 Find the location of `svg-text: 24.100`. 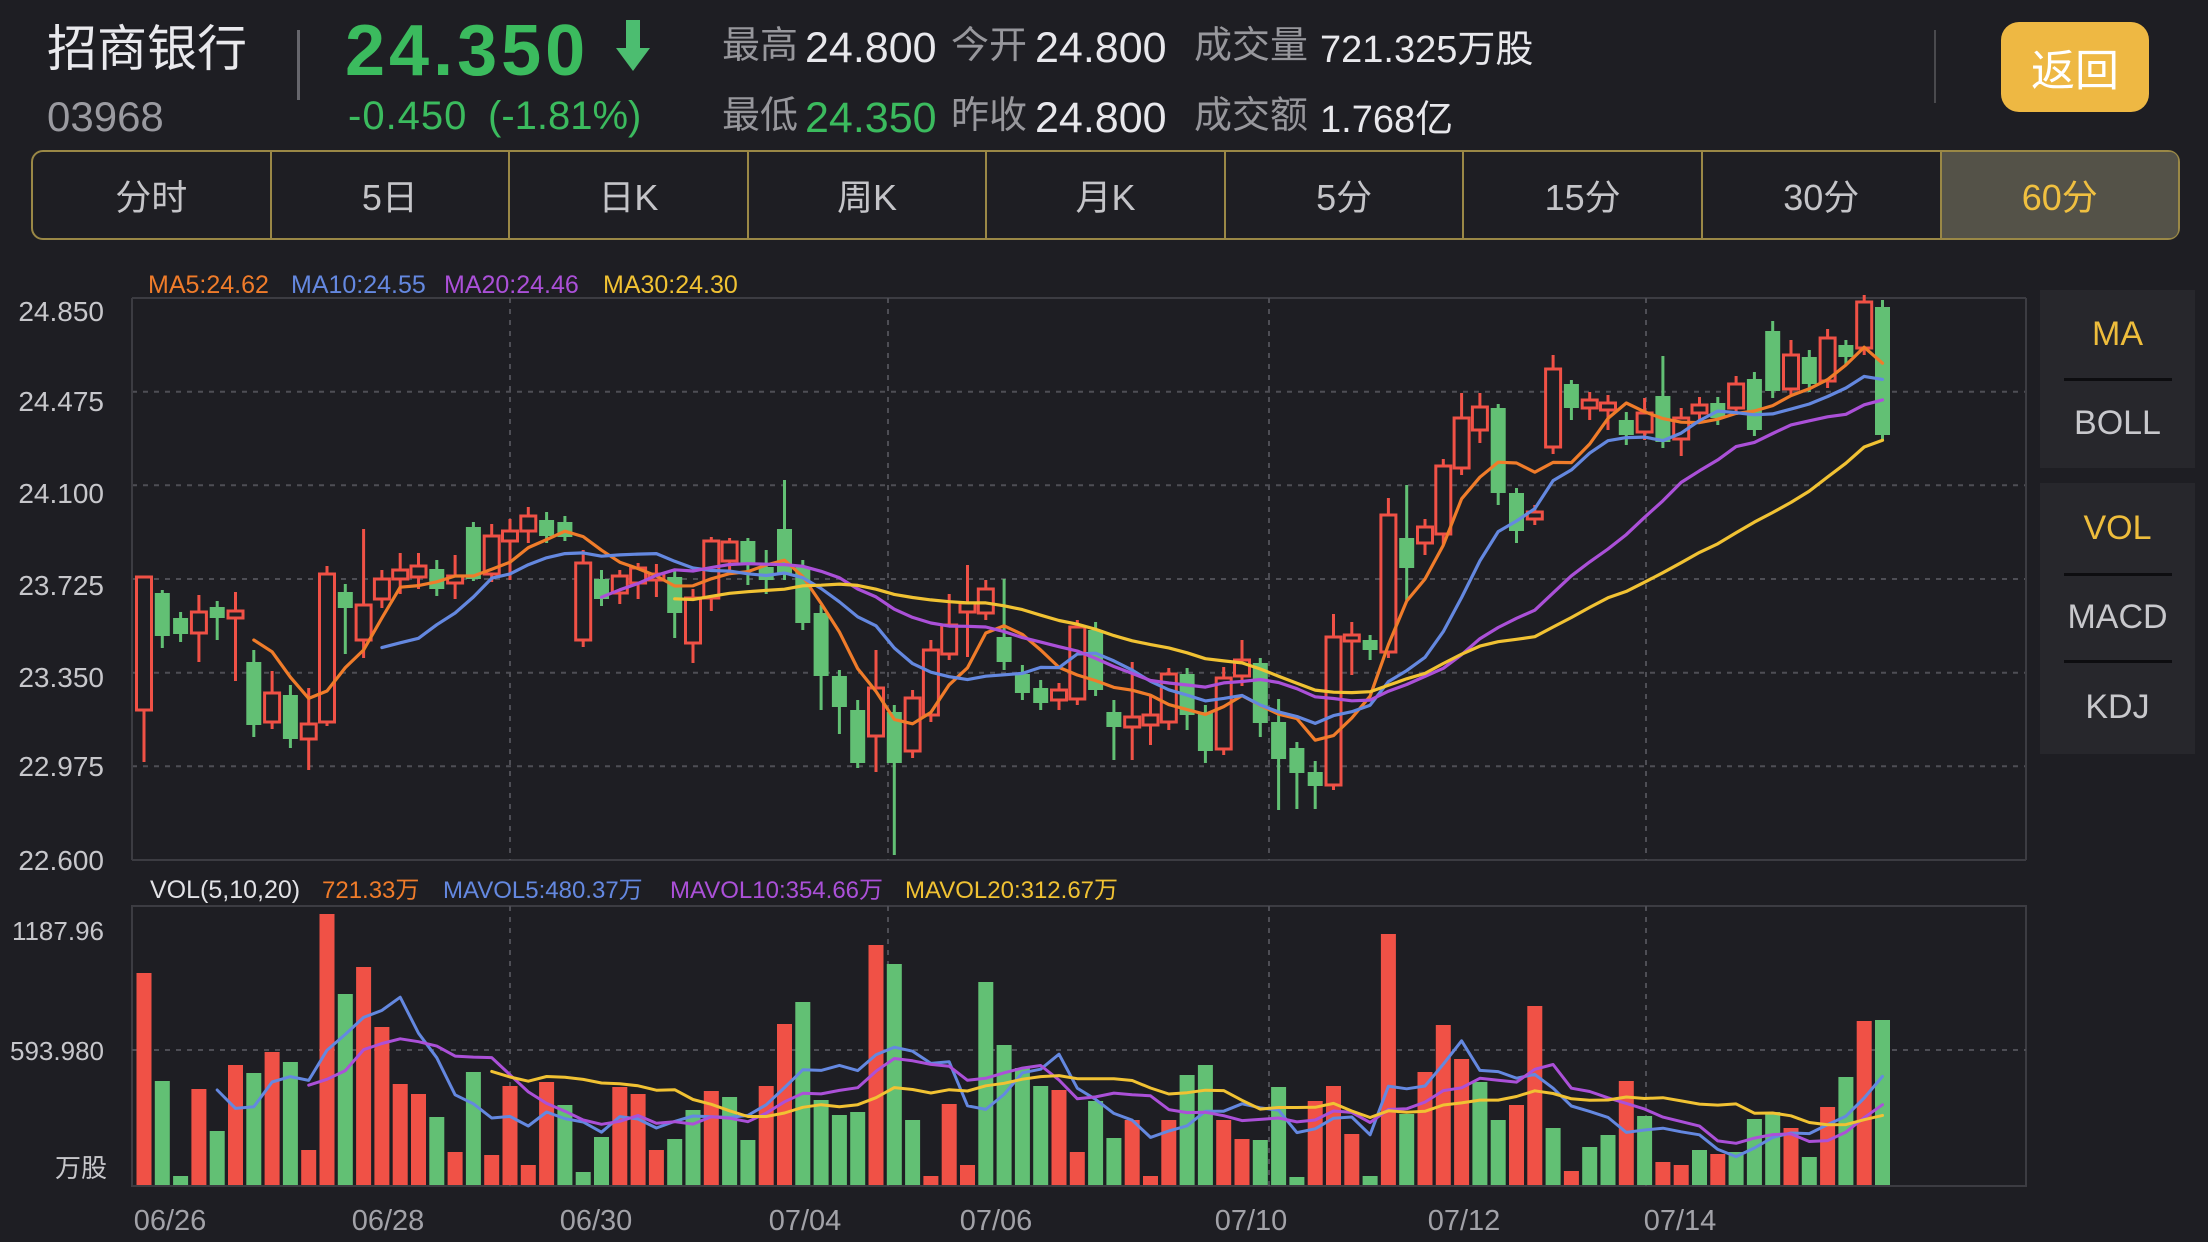

svg-text: 24.100 is located at coordinates (61, 493).